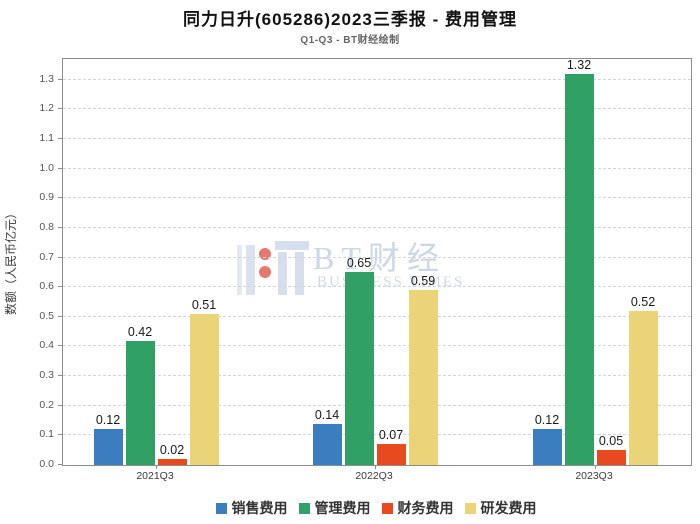  What do you see at coordinates (155, 476) in the screenshot?
I see `x-tick-label: 2021Q3` at bounding box center [155, 476].